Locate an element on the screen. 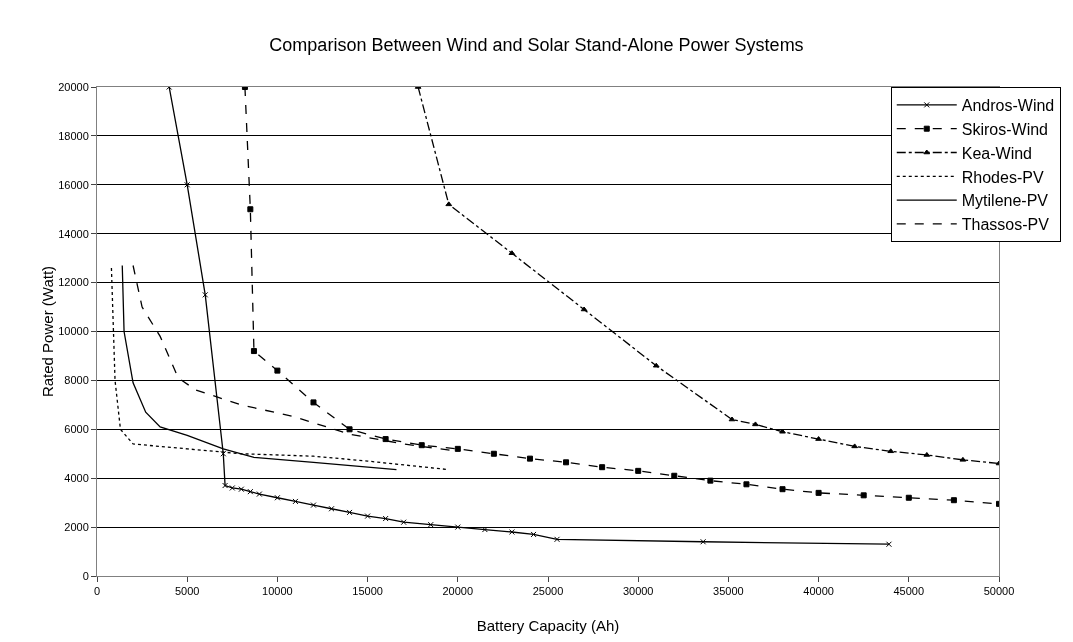 This screenshot has width=1073, height=642. x-tick-label: 20000 is located at coordinates (458, 591).